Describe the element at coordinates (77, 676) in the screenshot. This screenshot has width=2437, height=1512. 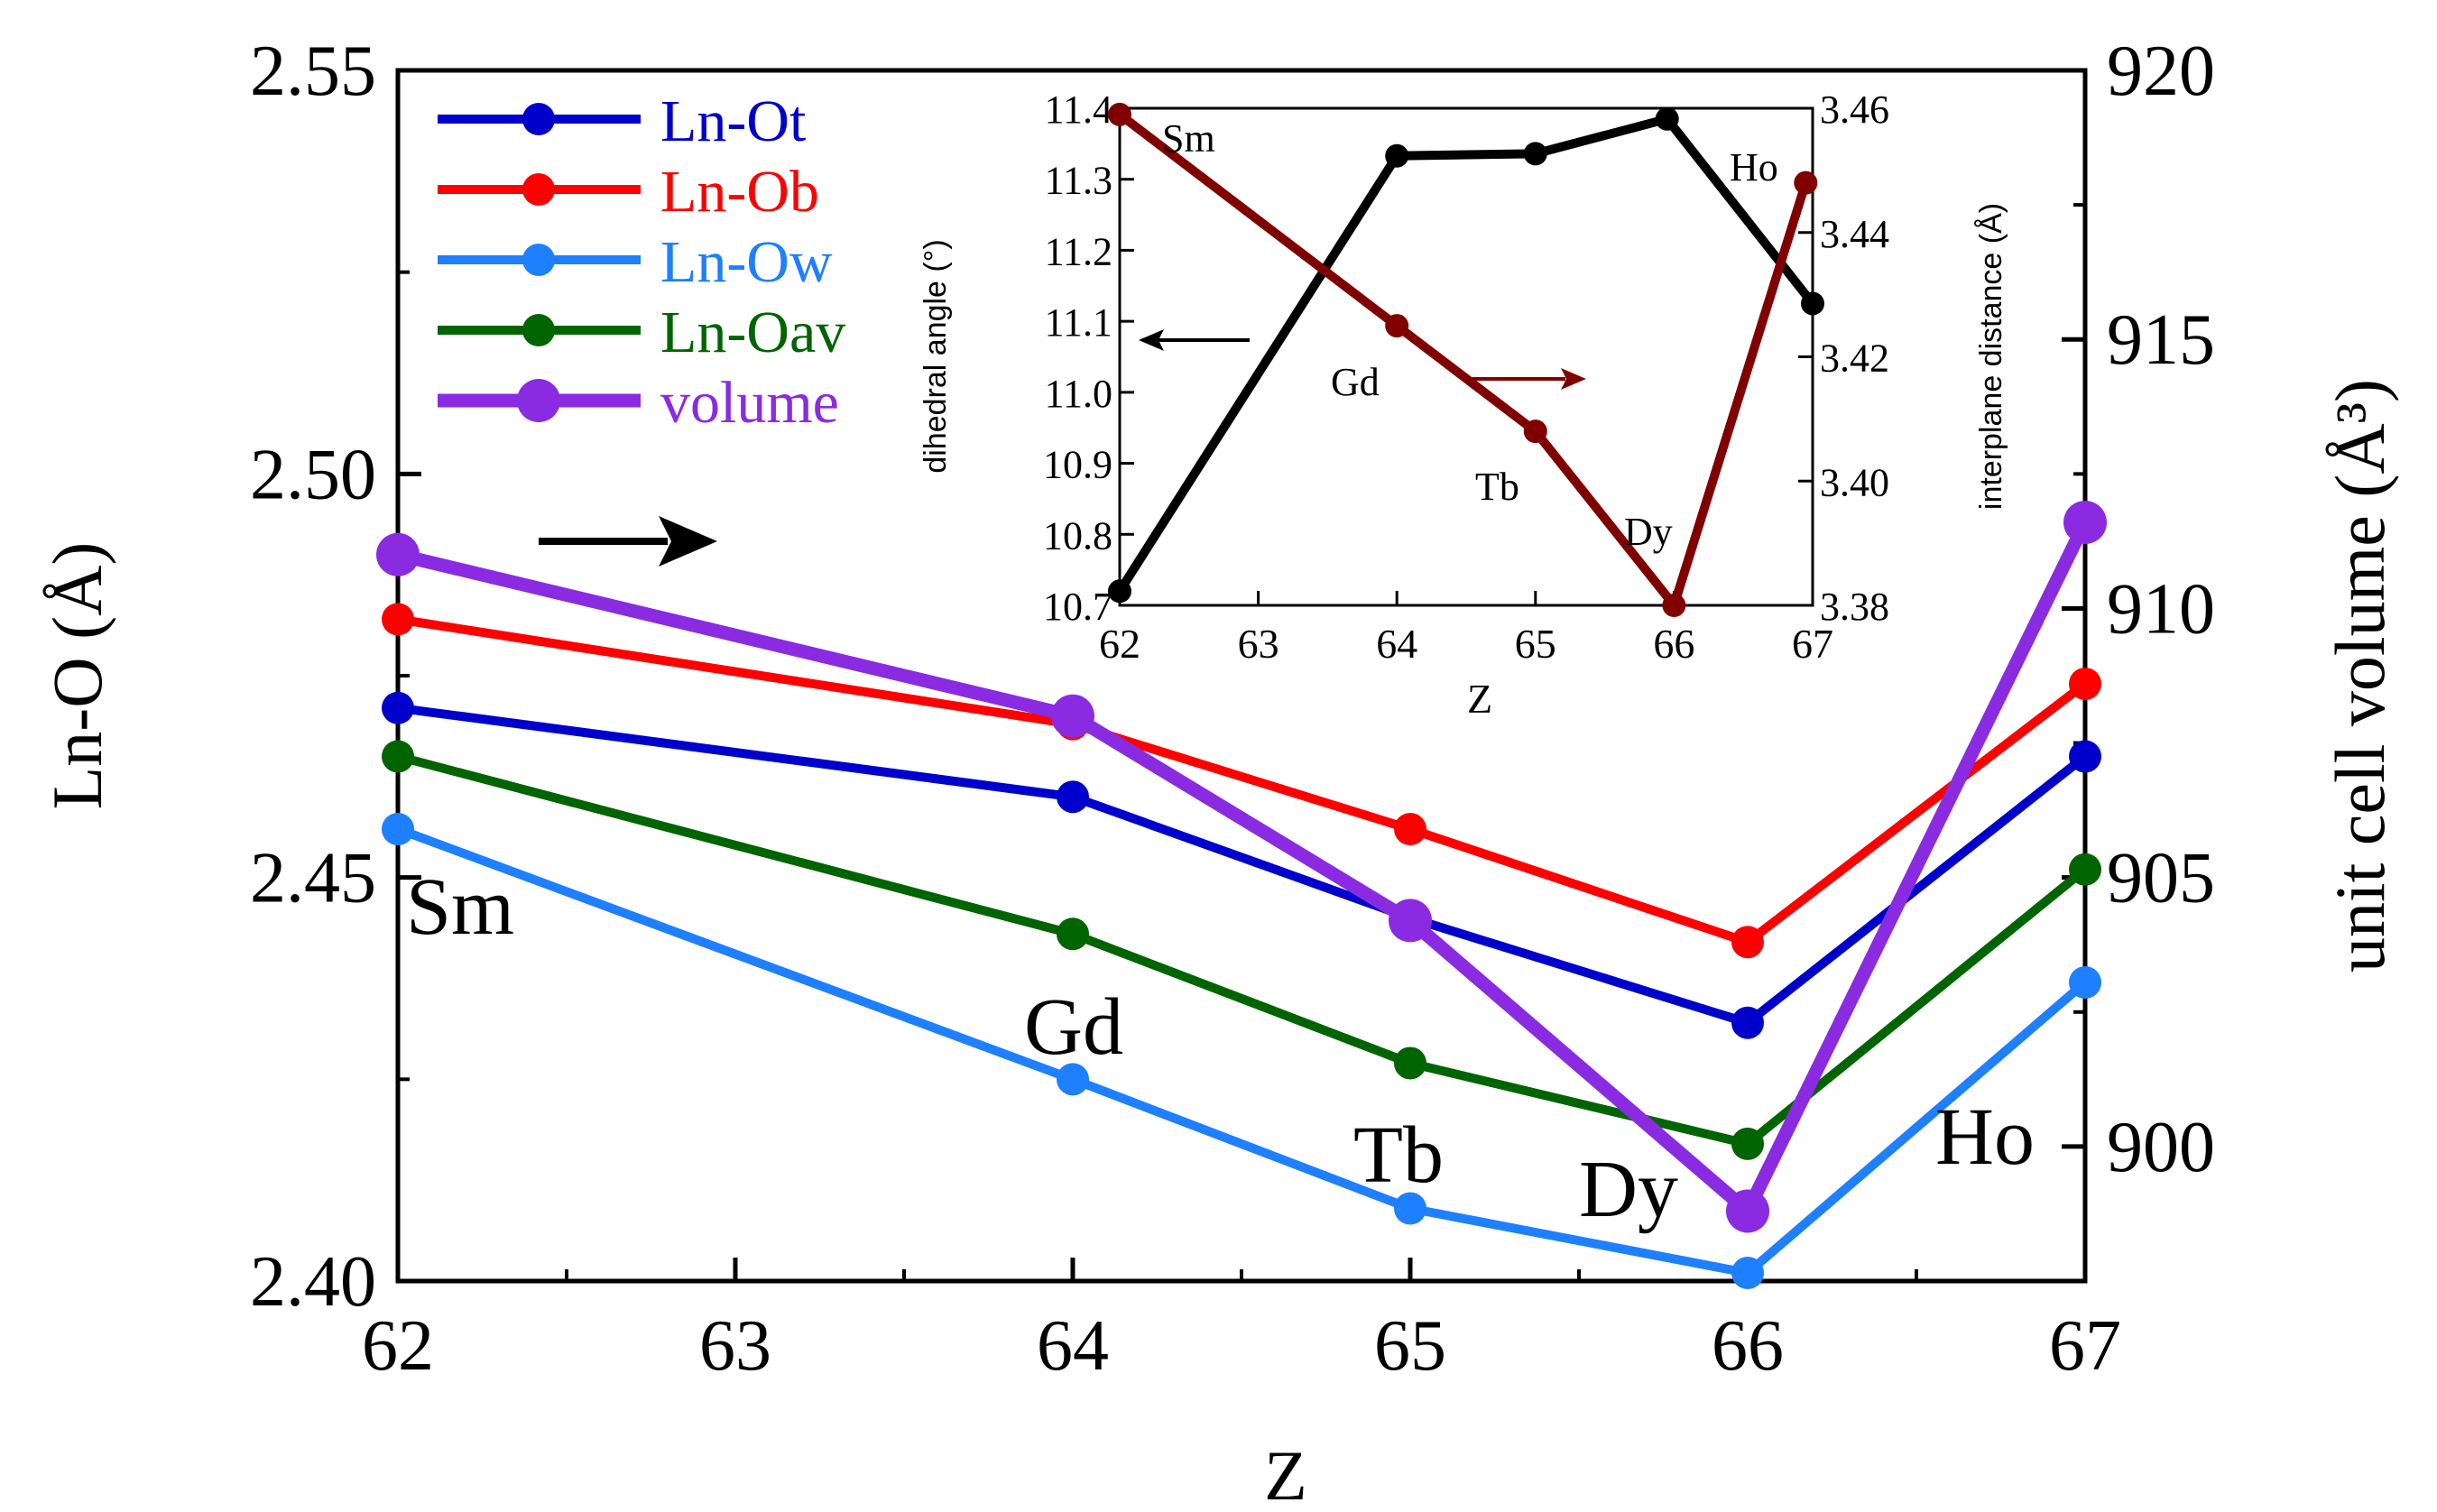
I see `main-y-axis-label: Ln-O (Å)` at that location.